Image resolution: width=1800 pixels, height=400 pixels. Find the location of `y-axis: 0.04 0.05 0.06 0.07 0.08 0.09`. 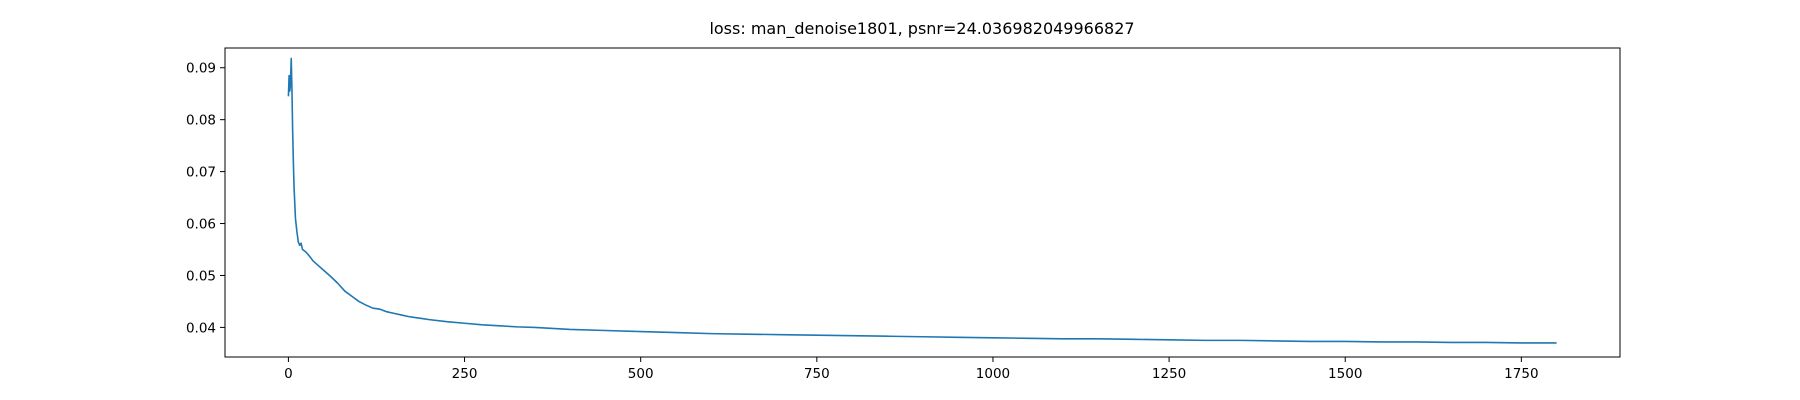

y-axis: 0.04 0.05 0.06 0.07 0.08 0.09 is located at coordinates (205, 198).